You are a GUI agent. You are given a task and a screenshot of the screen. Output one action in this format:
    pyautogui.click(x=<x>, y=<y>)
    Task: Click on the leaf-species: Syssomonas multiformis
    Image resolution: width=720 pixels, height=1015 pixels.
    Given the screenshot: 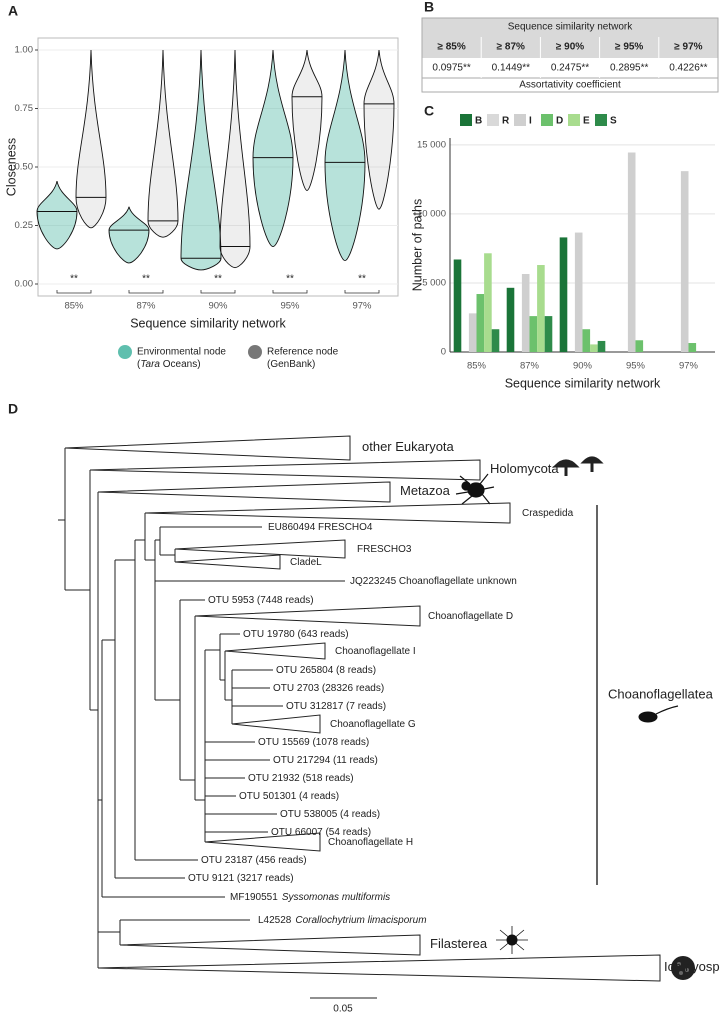 What is the action you would take?
    pyautogui.click(x=336, y=897)
    